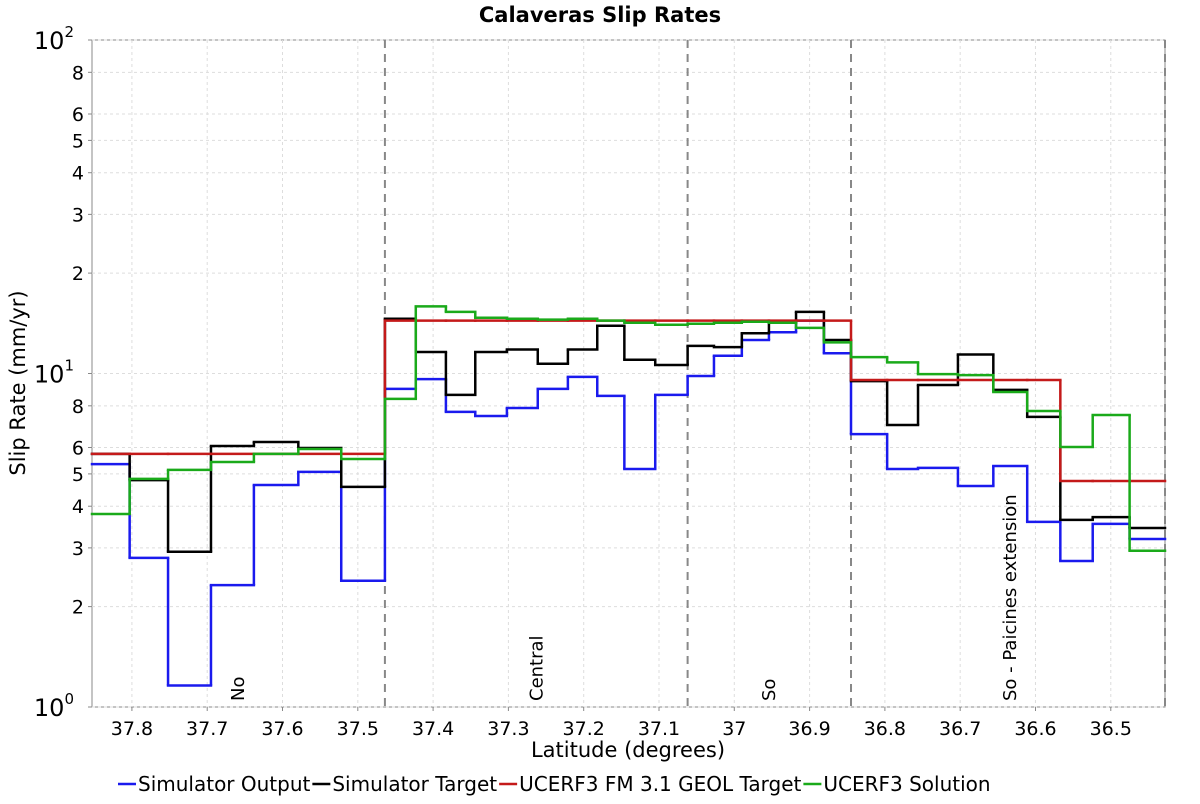 This screenshot has width=1200, height=804. Describe the element at coordinates (628, 750) in the screenshot. I see `x-axis-label: Latitude (degrees)` at that location.